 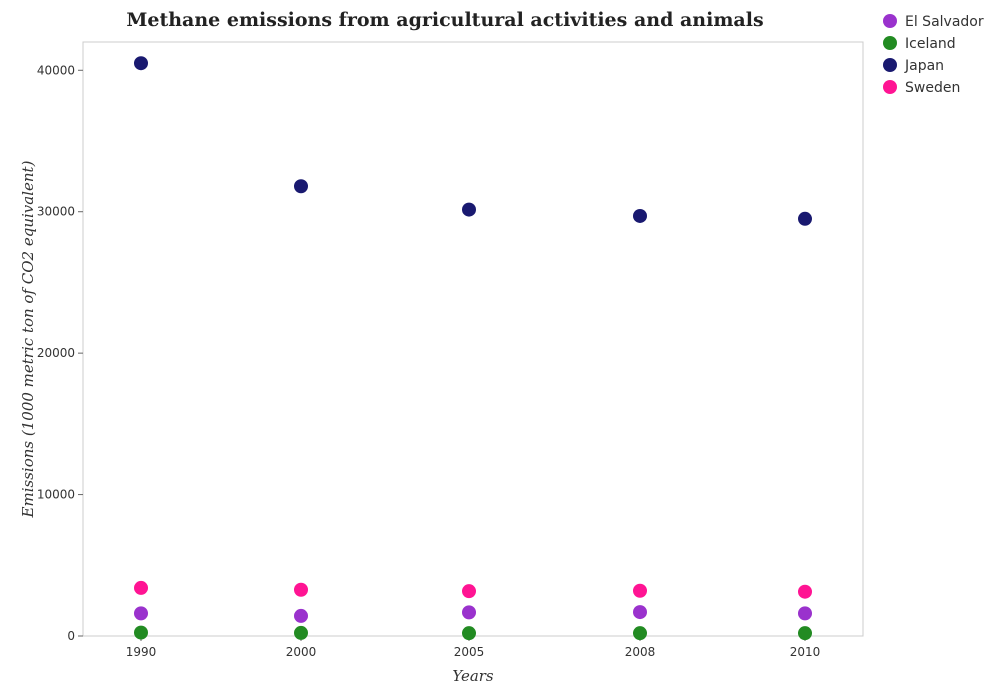 I want to click on point-japan-2000, so click(x=301, y=186).